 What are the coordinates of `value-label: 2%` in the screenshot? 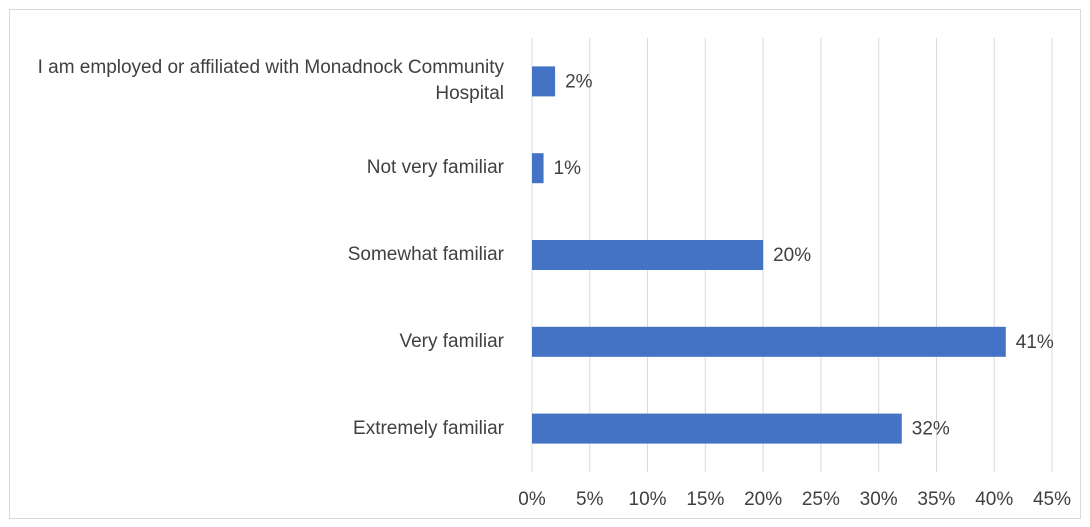 It's located at (579, 81).